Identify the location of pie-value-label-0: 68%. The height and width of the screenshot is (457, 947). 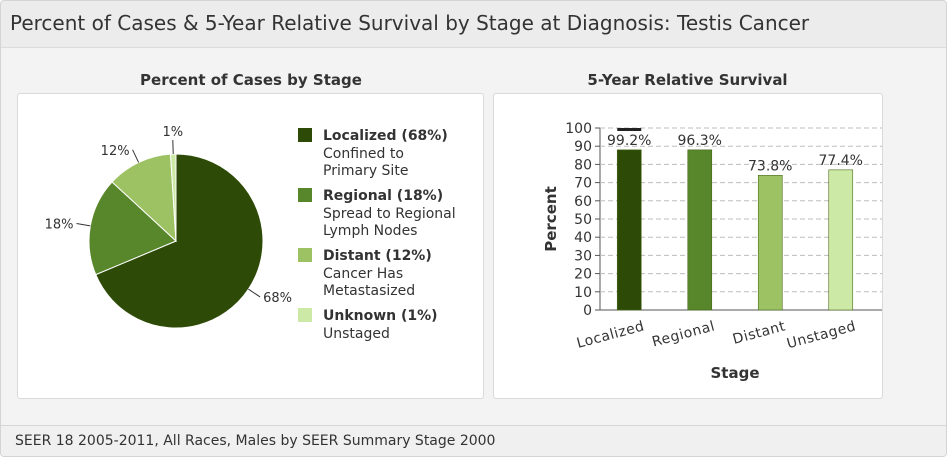
(277, 298).